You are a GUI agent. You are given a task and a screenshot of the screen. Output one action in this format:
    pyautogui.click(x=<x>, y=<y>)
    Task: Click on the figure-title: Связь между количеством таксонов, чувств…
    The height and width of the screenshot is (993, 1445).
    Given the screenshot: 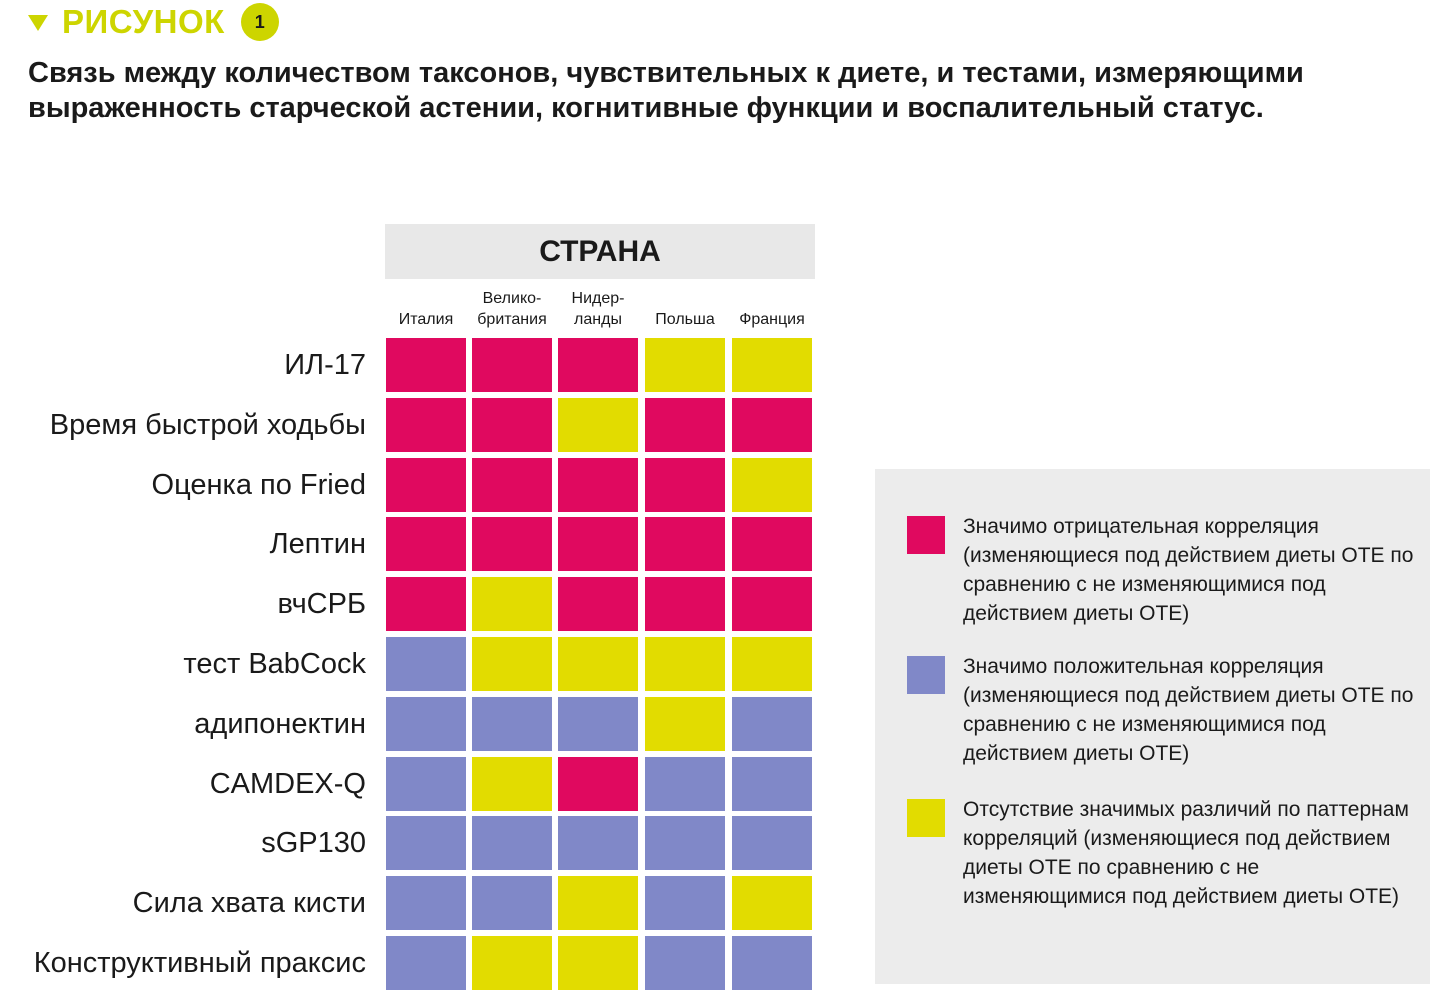 What is the action you would take?
    pyautogui.click(x=666, y=90)
    